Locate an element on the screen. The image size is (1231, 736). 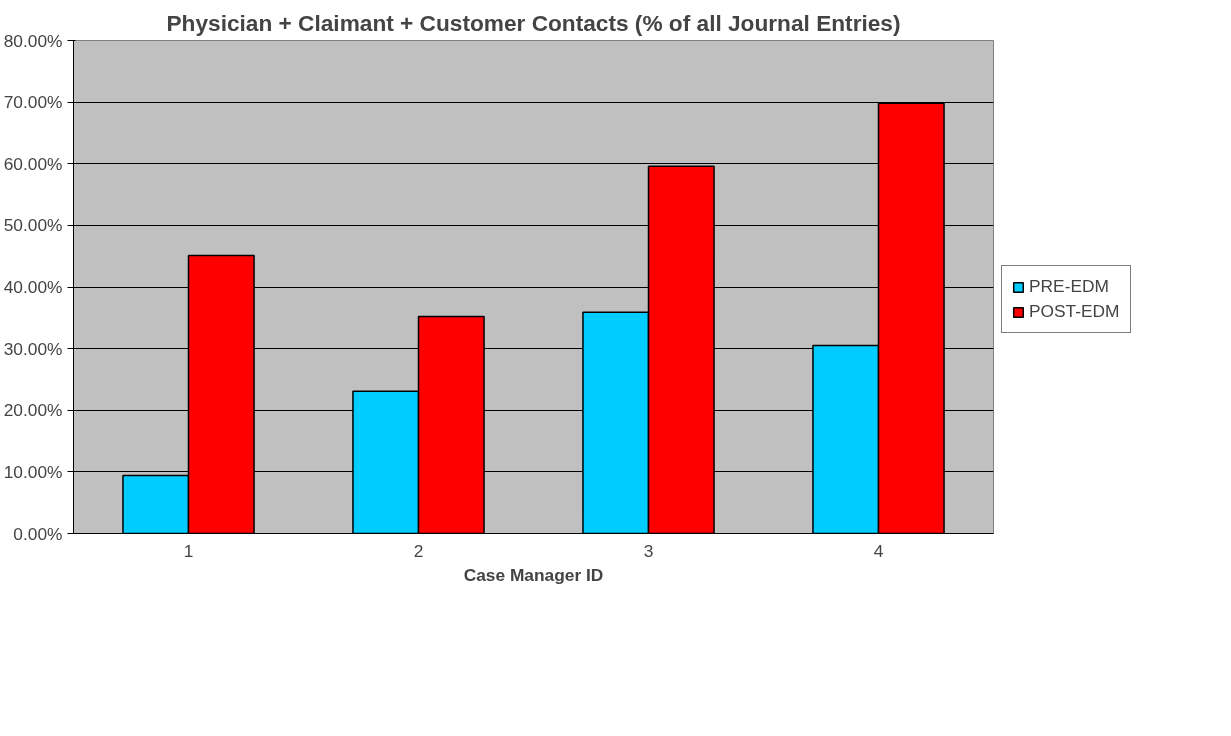
x-tick-label: 4 is located at coordinates (878, 550).